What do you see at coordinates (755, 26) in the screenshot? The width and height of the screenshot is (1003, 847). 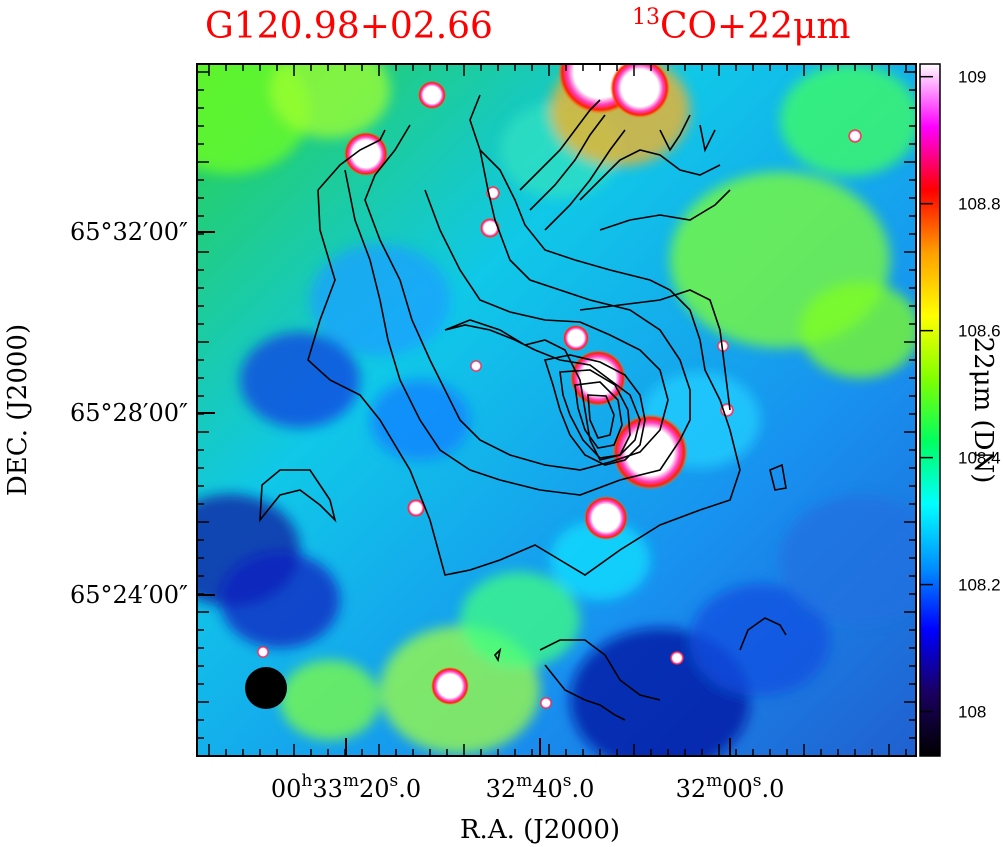 I see `title-tracer-text: CO+22μm` at bounding box center [755, 26].